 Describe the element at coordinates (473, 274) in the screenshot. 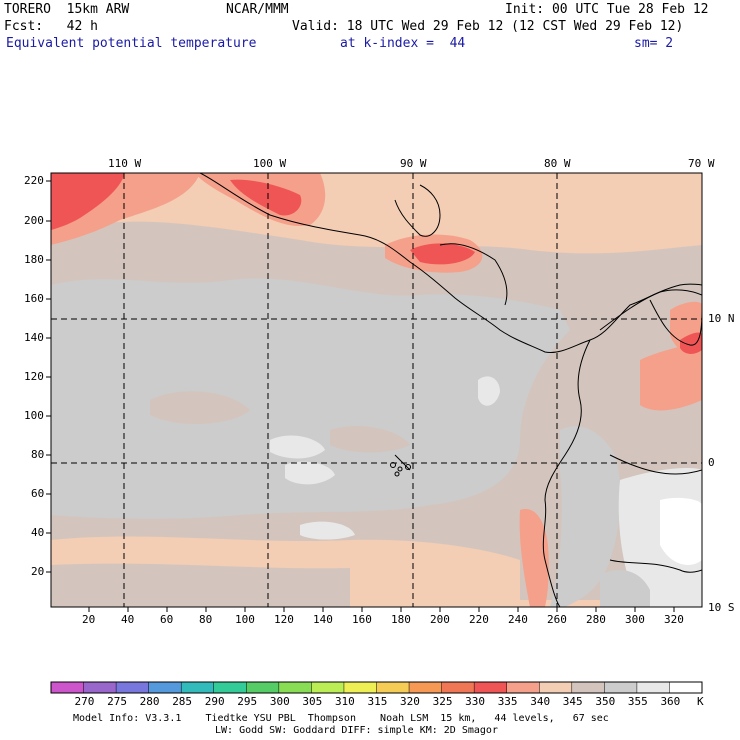

I see `coast-caribbean-central` at that location.